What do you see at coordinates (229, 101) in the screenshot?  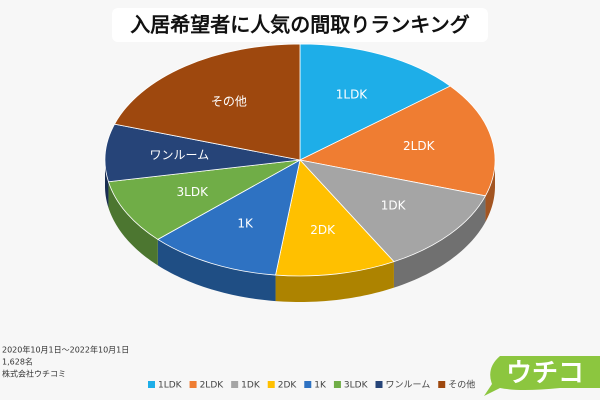 I see `slice-label: その他` at bounding box center [229, 101].